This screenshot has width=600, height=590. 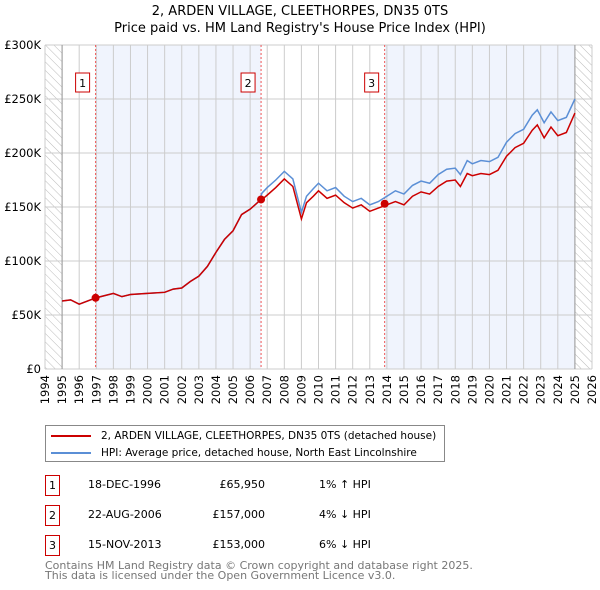 What do you see at coordinates (345, 514) in the screenshot?
I see `sale-hpi: 4% ↓ HPI` at bounding box center [345, 514].